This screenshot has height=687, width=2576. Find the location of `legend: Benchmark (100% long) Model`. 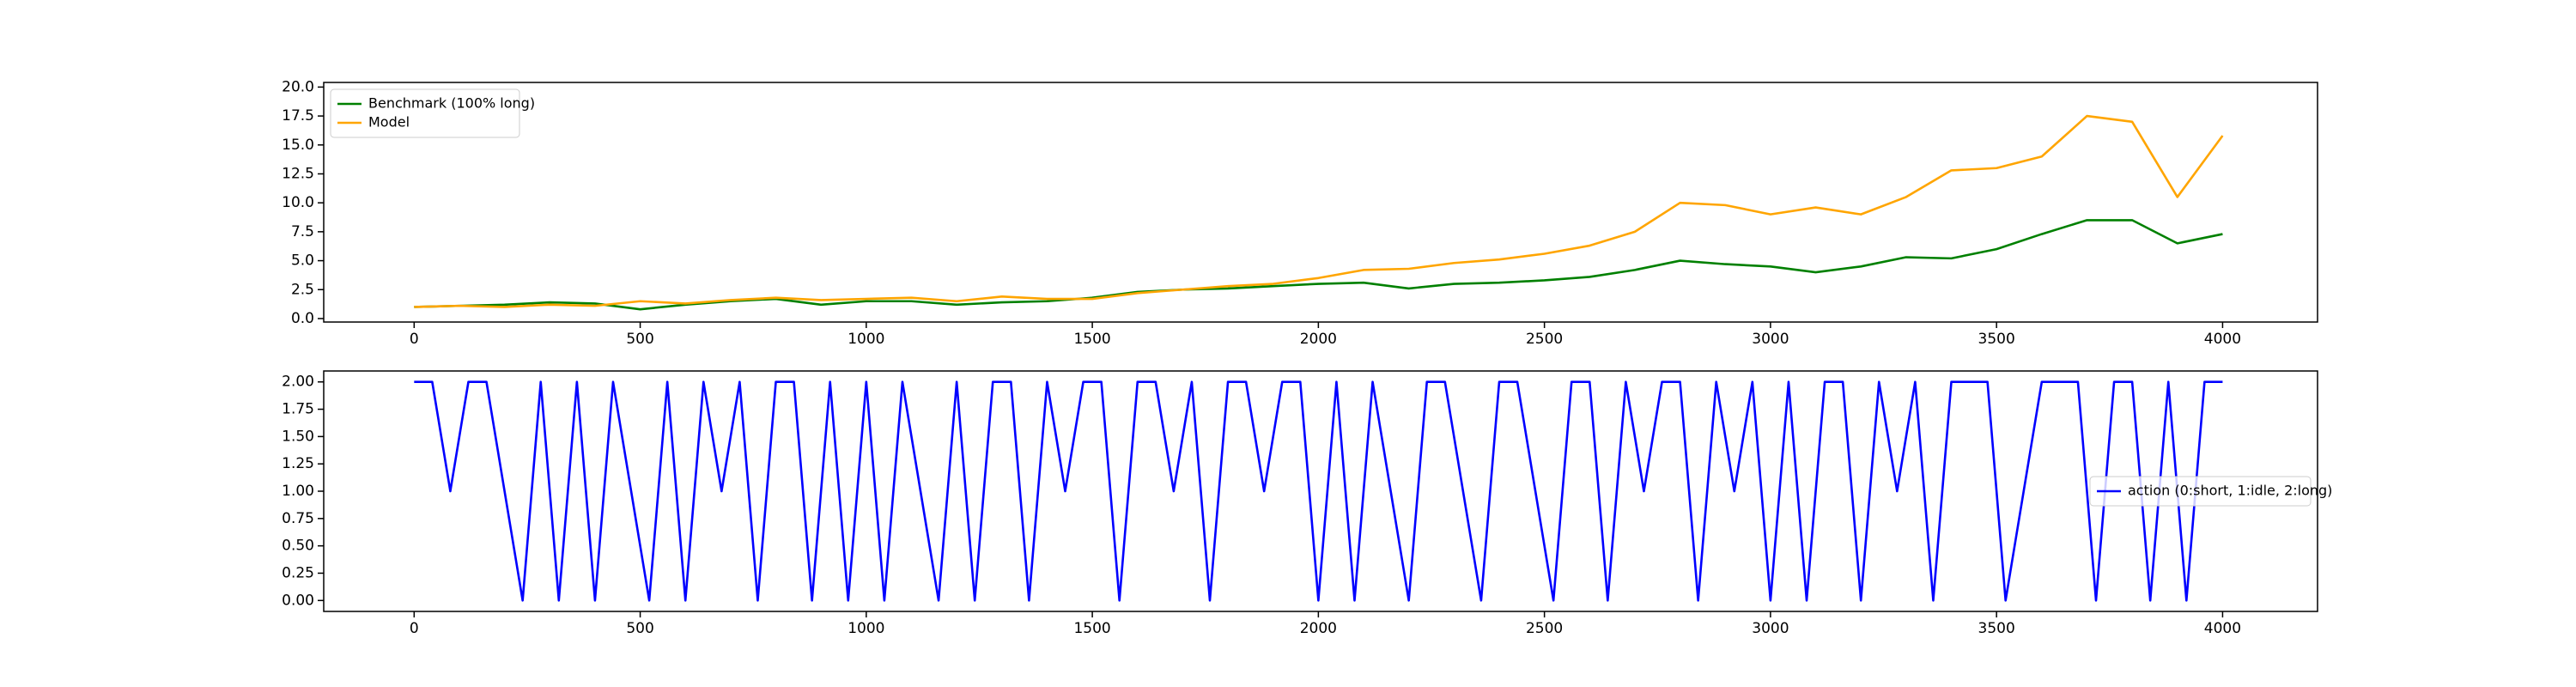

legend: Benchmark (100% long) Model is located at coordinates (432, 113).